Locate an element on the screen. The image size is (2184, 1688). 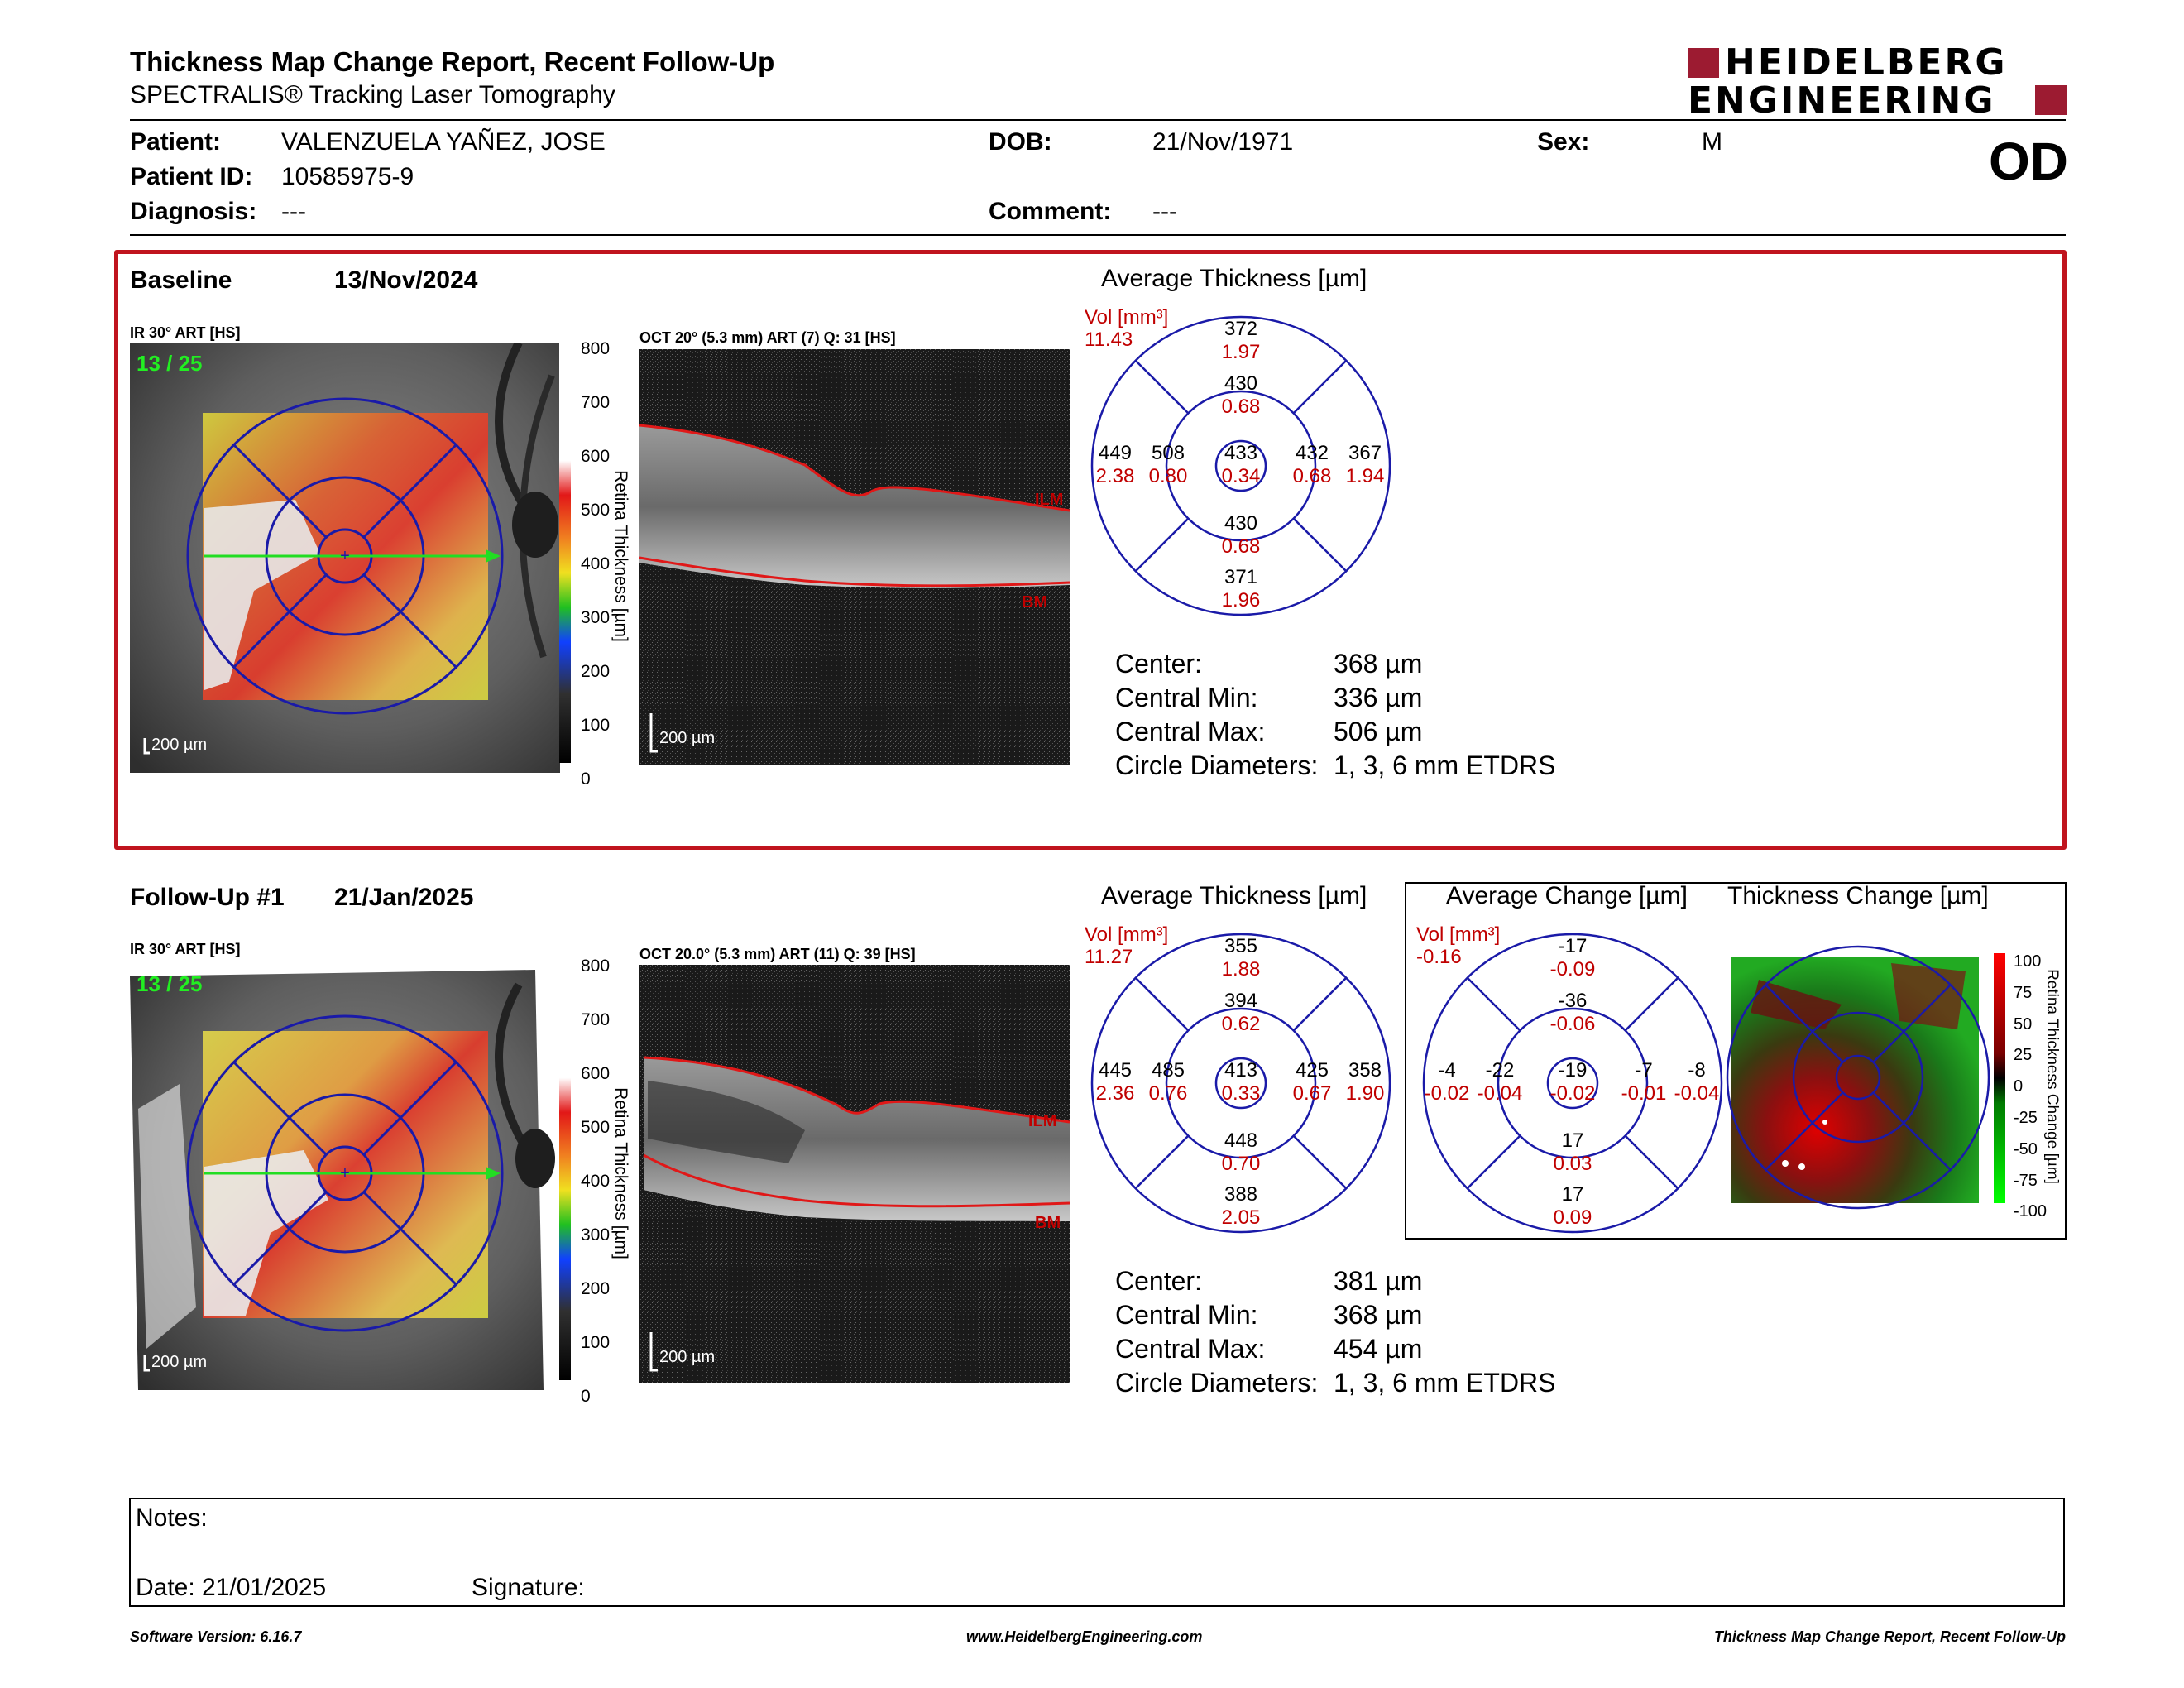
inner-nas-vol-change: -0.01 is located at coordinates (1644, 1093).